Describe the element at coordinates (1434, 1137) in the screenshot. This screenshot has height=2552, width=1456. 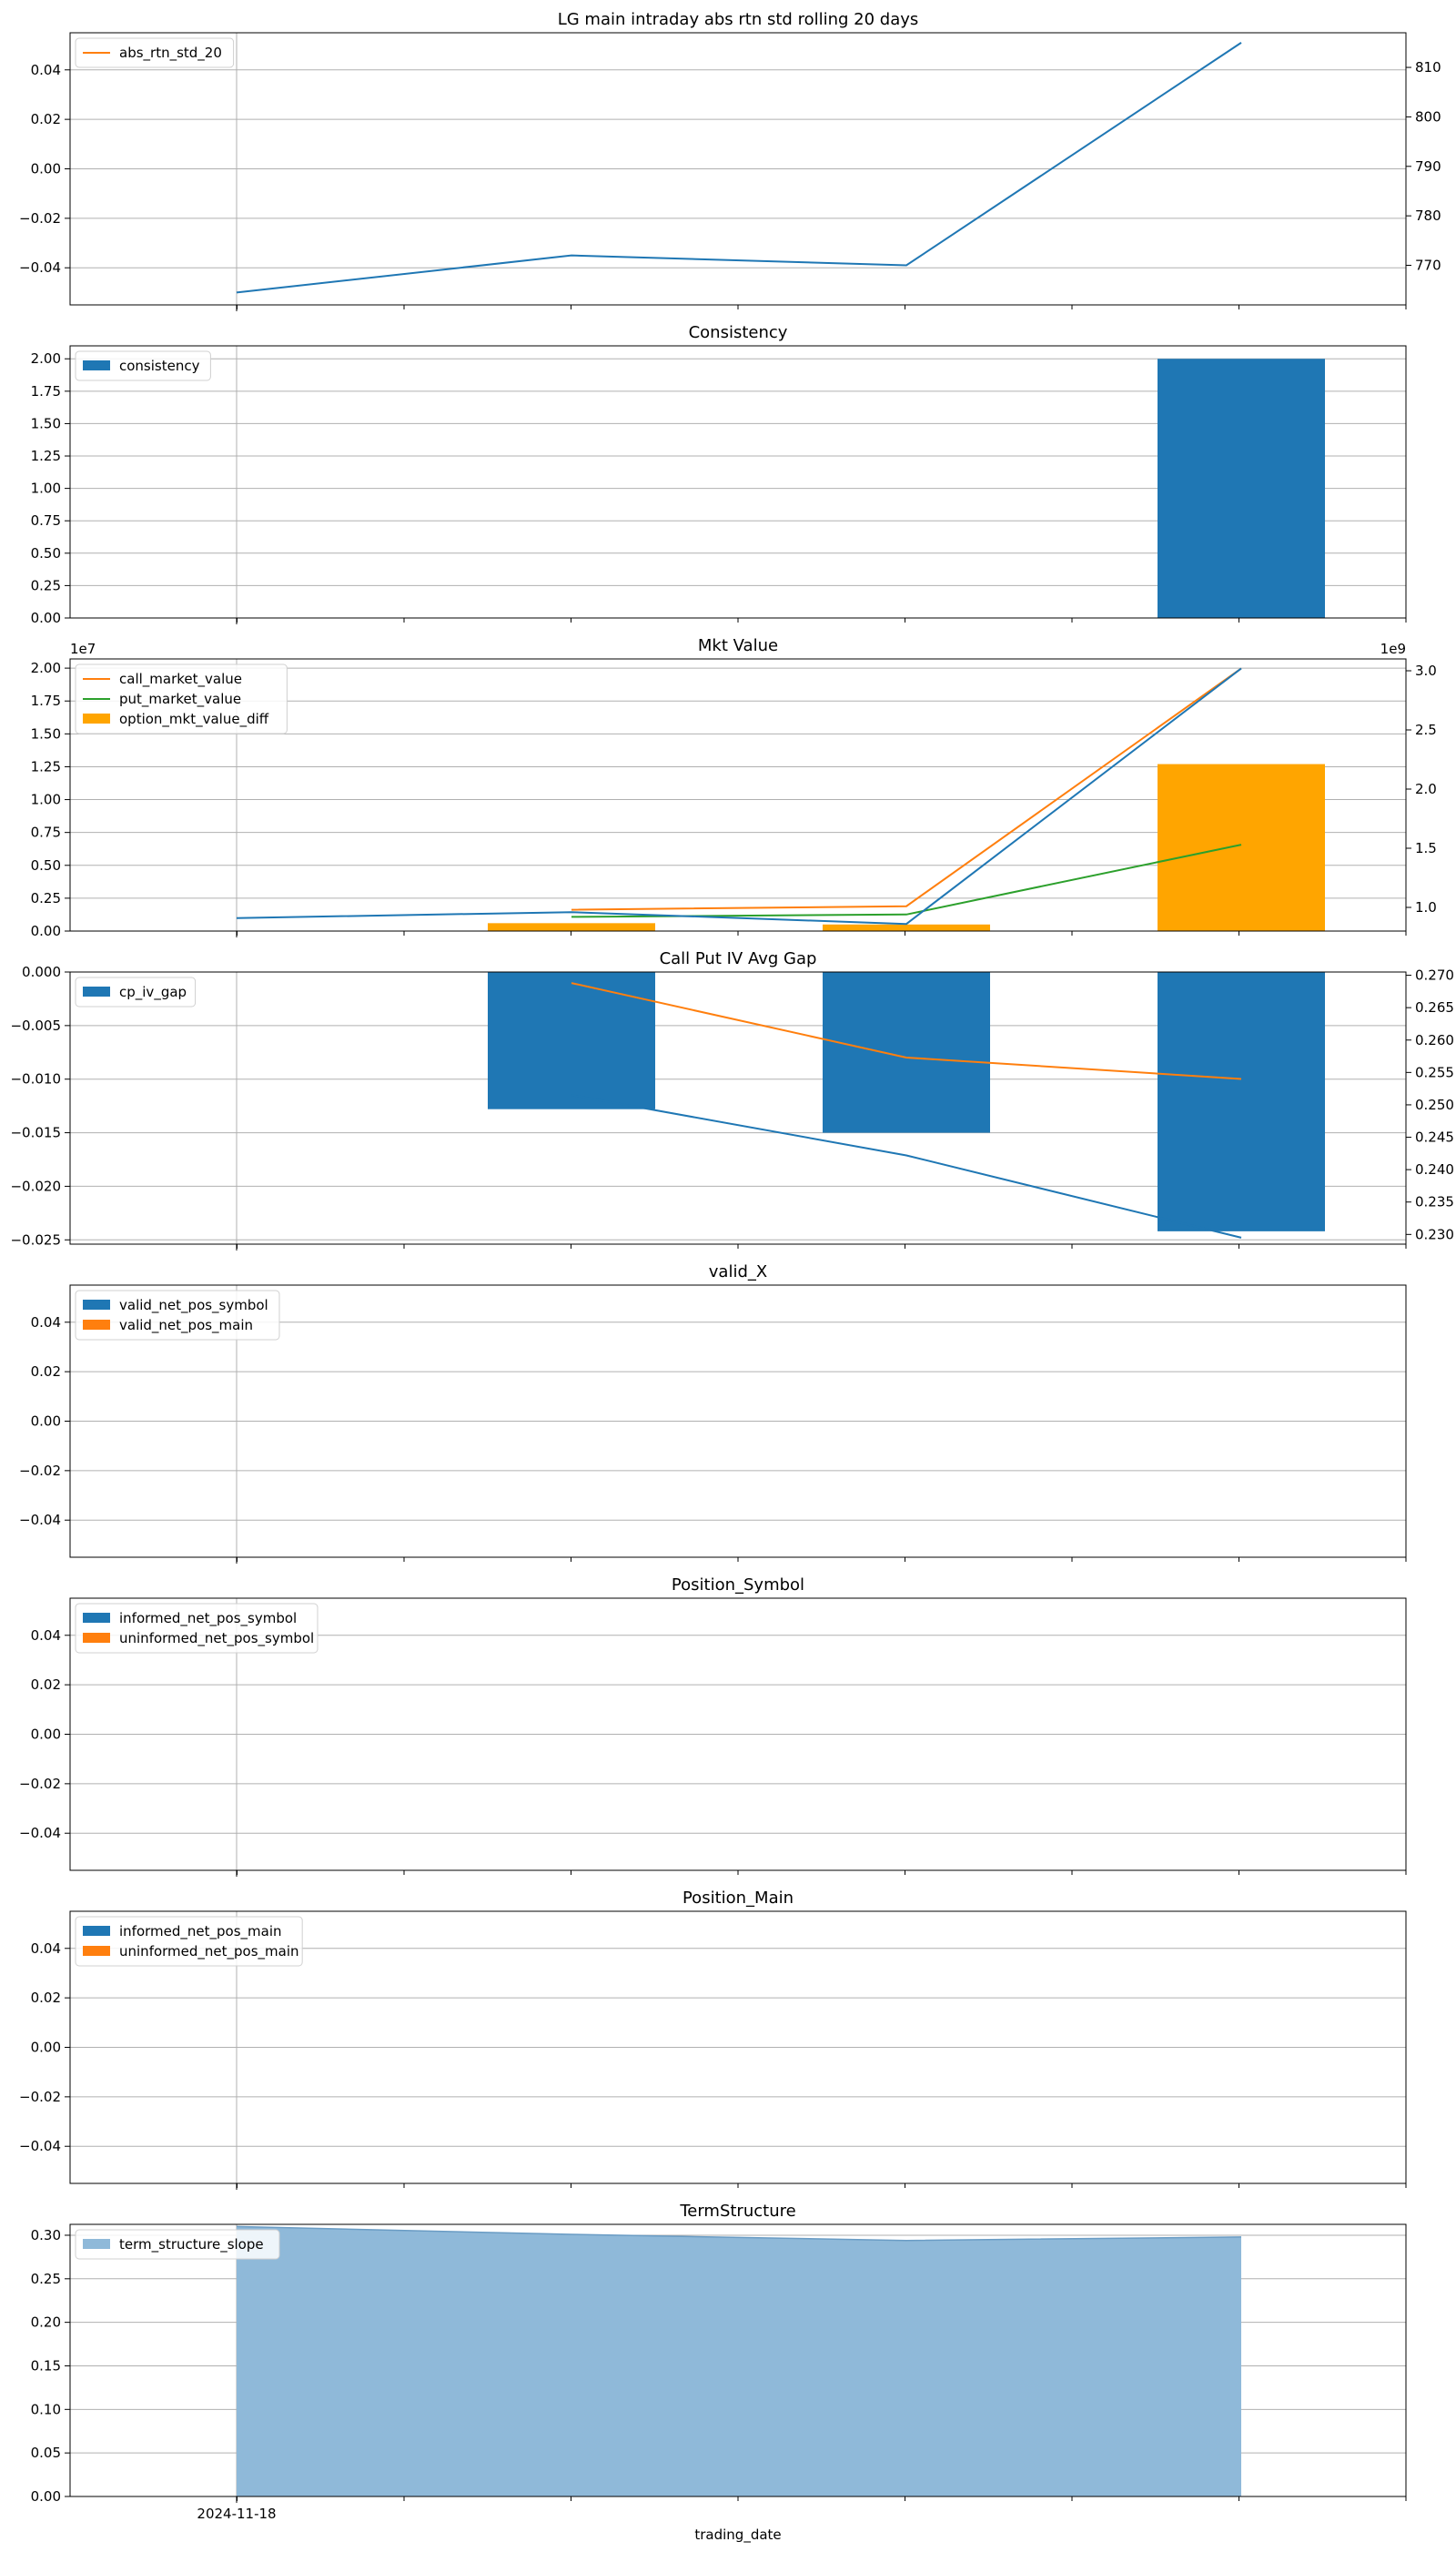
I see `y2-tick-label: 0.245` at that location.